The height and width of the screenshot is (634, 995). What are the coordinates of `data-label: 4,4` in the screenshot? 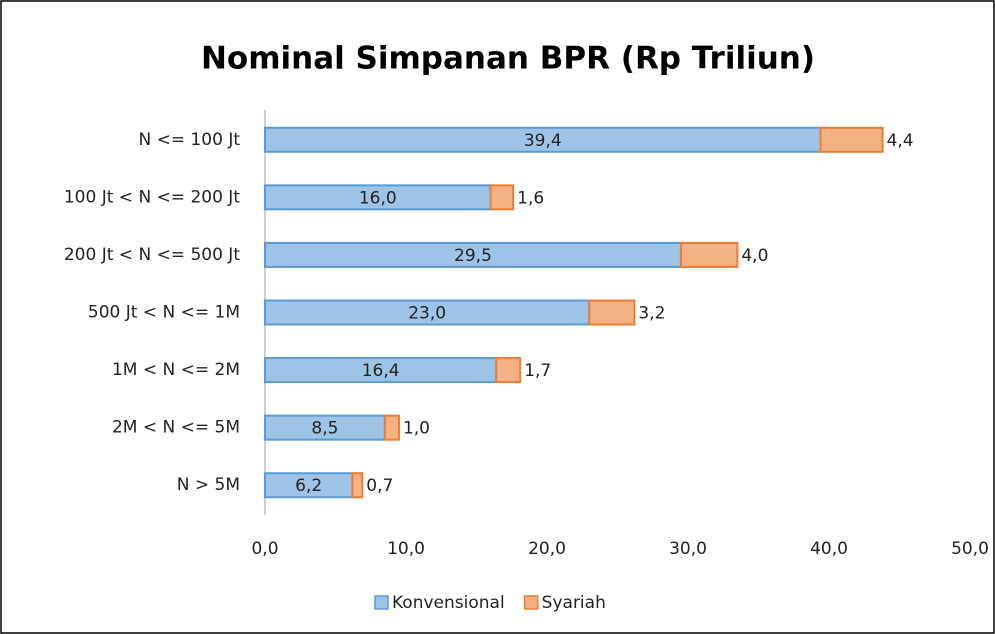 It's located at (900, 141).